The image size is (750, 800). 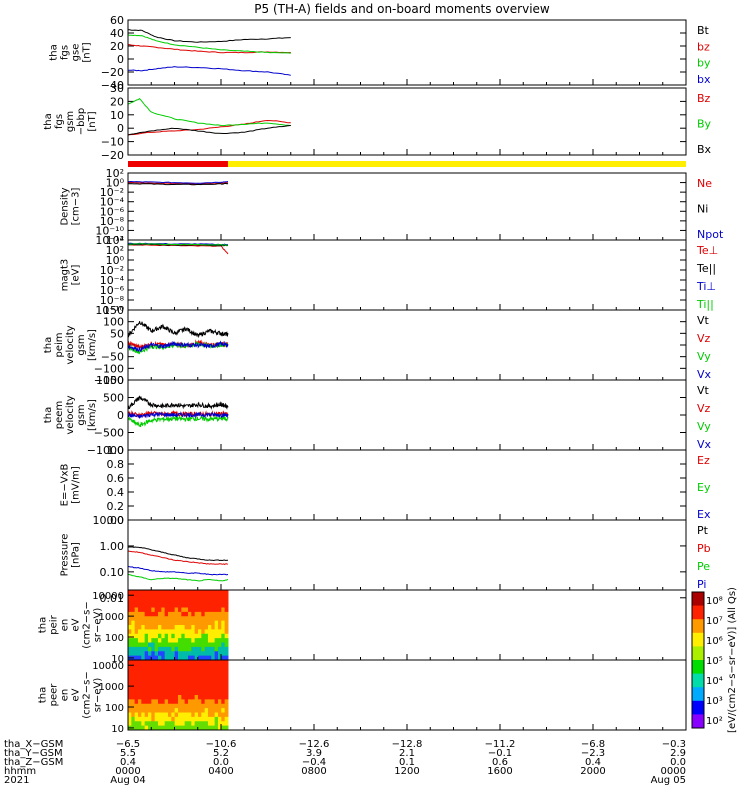 I want to click on ytick-label: 50, so click(x=117, y=333).